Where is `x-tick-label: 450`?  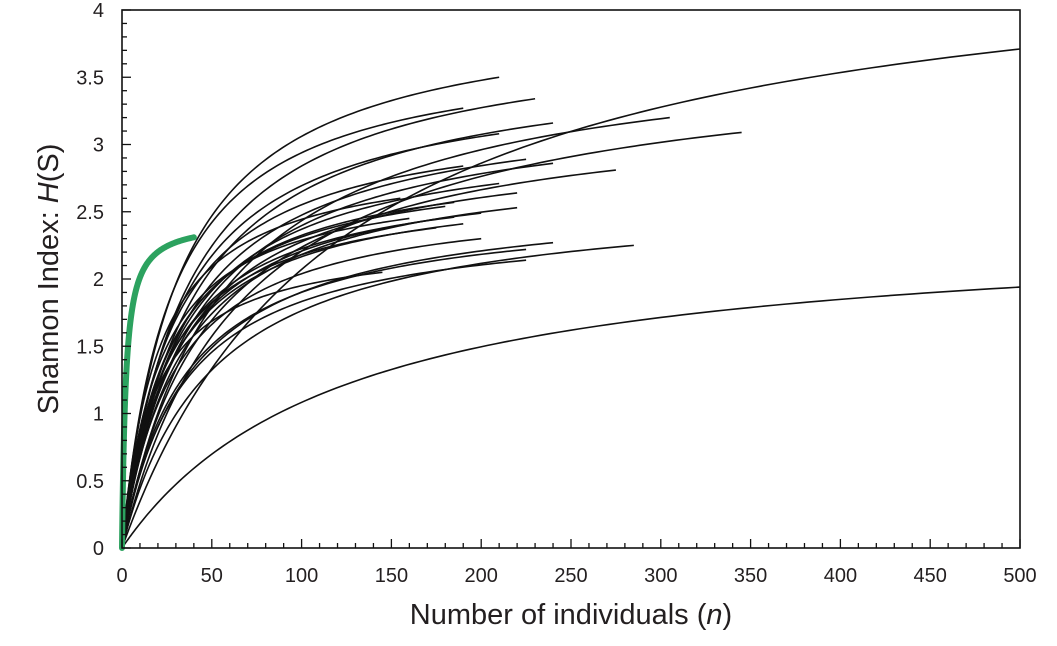 x-tick-label: 450 is located at coordinates (930, 576).